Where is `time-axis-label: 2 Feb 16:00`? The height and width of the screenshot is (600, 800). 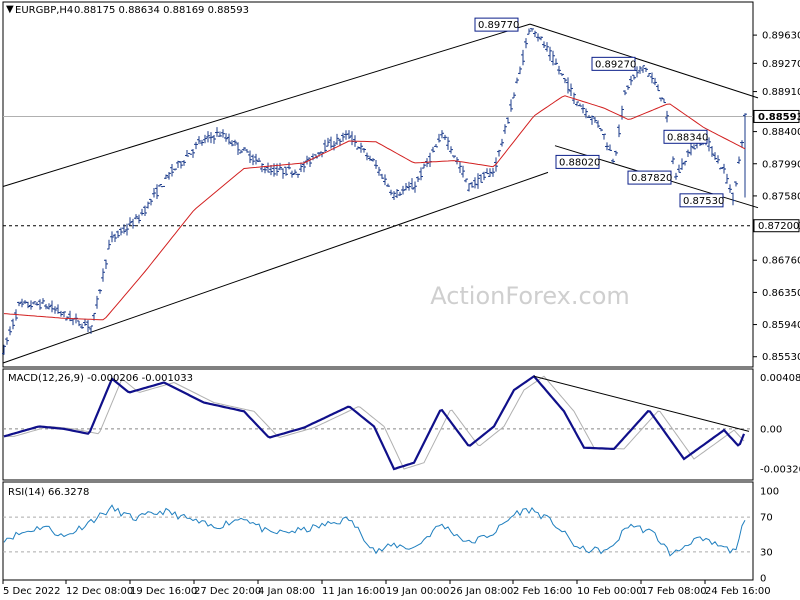
time-axis-label: 2 Feb 16:00 is located at coordinates (542, 591).